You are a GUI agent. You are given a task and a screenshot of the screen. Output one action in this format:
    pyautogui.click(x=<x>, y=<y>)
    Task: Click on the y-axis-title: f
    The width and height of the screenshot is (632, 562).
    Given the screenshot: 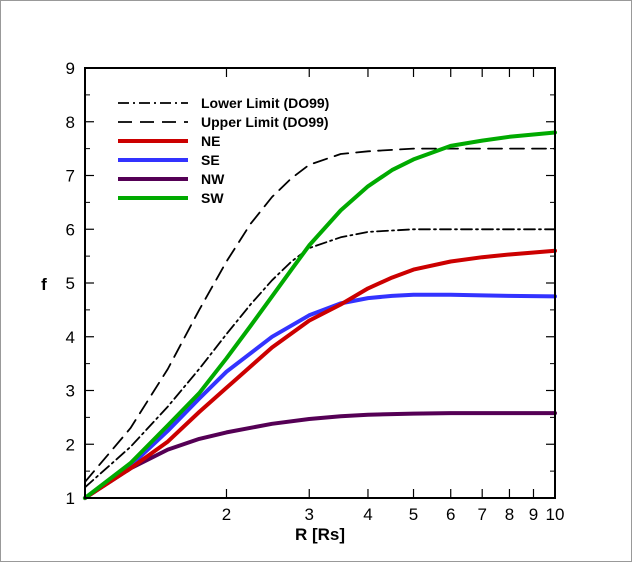 What is the action you would take?
    pyautogui.click(x=44, y=284)
    